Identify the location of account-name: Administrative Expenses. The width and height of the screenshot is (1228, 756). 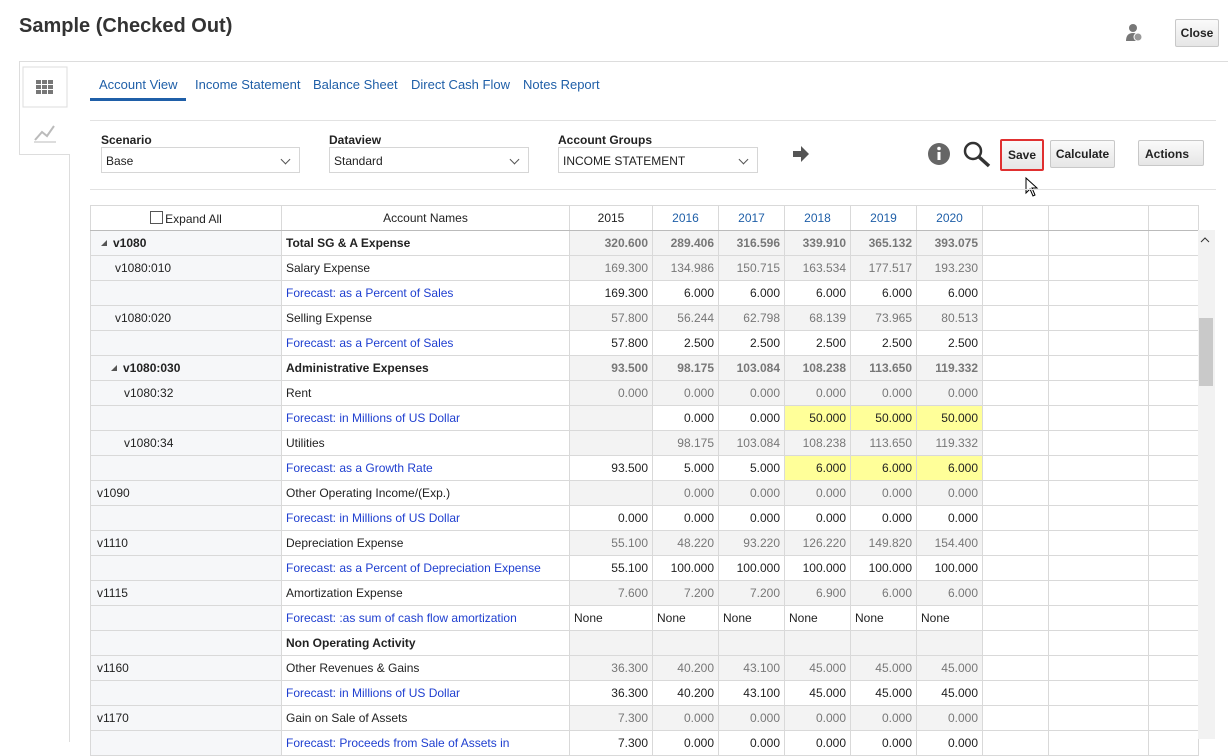
(426, 368).